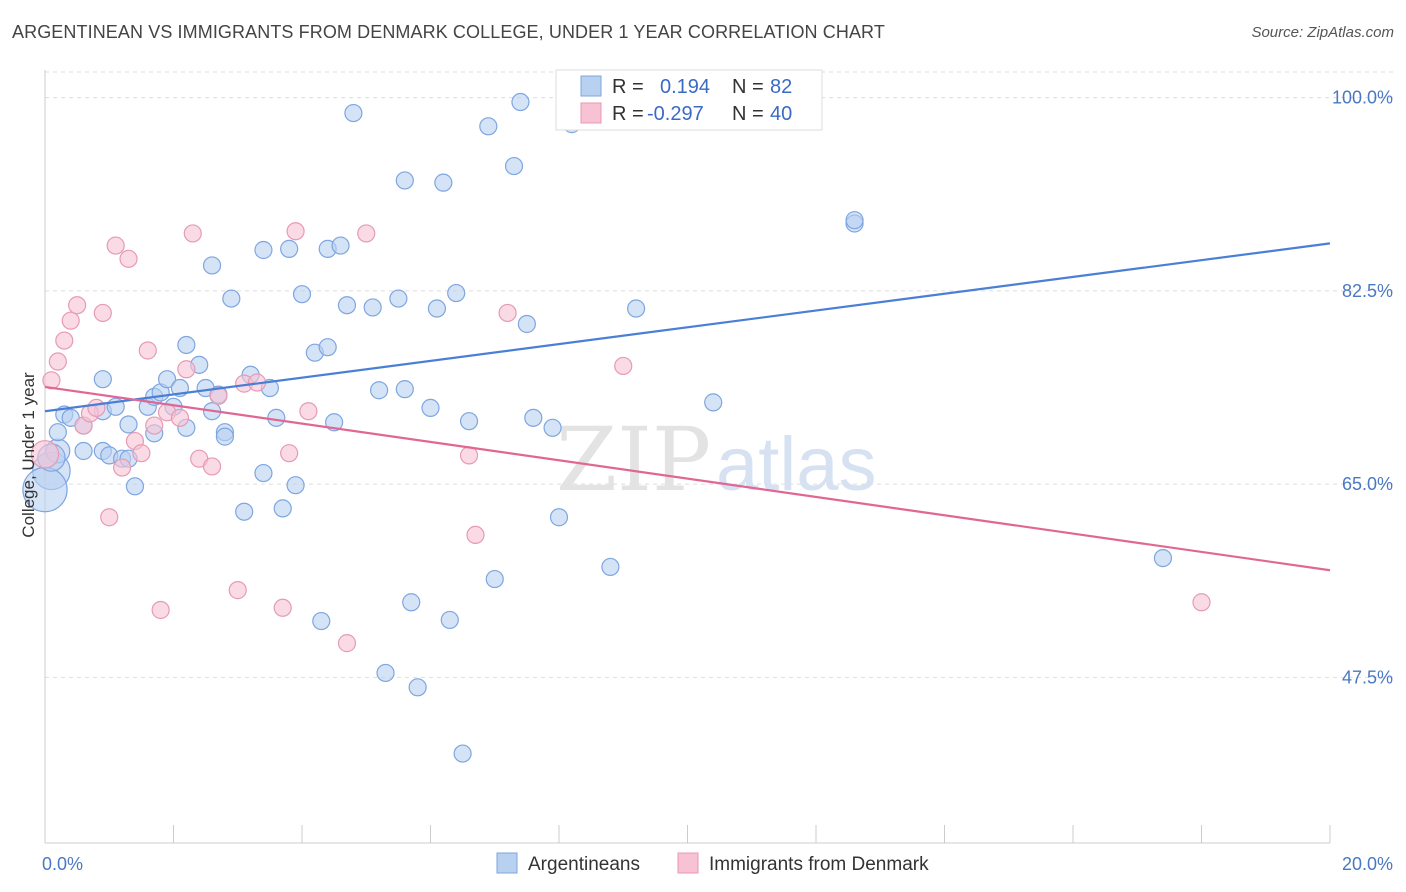  Describe the element at coordinates (633, 459) in the screenshot. I see `watermark-zip: ZIP` at that location.